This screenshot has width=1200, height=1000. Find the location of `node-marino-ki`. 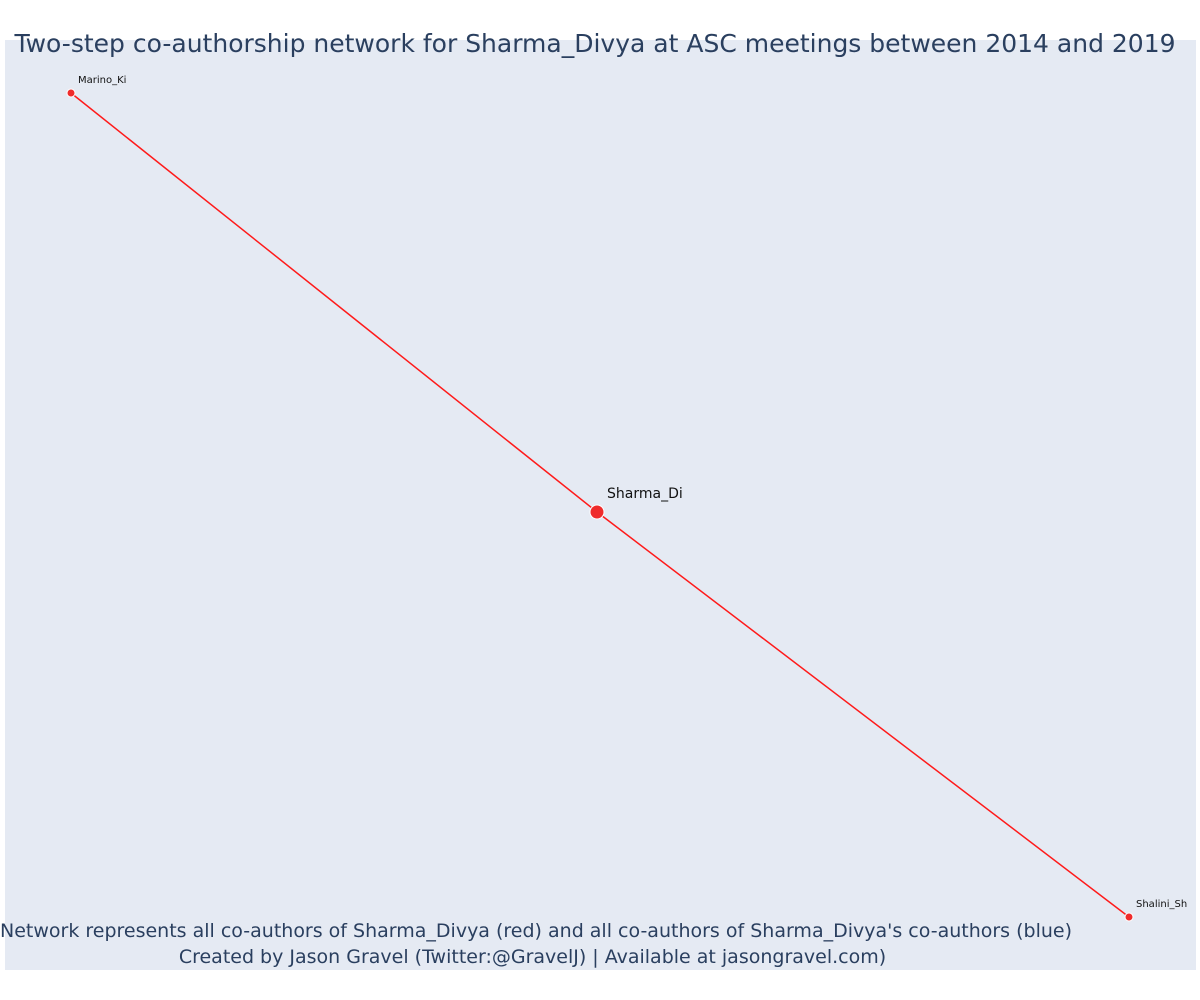

node-marino-ki is located at coordinates (71, 93).